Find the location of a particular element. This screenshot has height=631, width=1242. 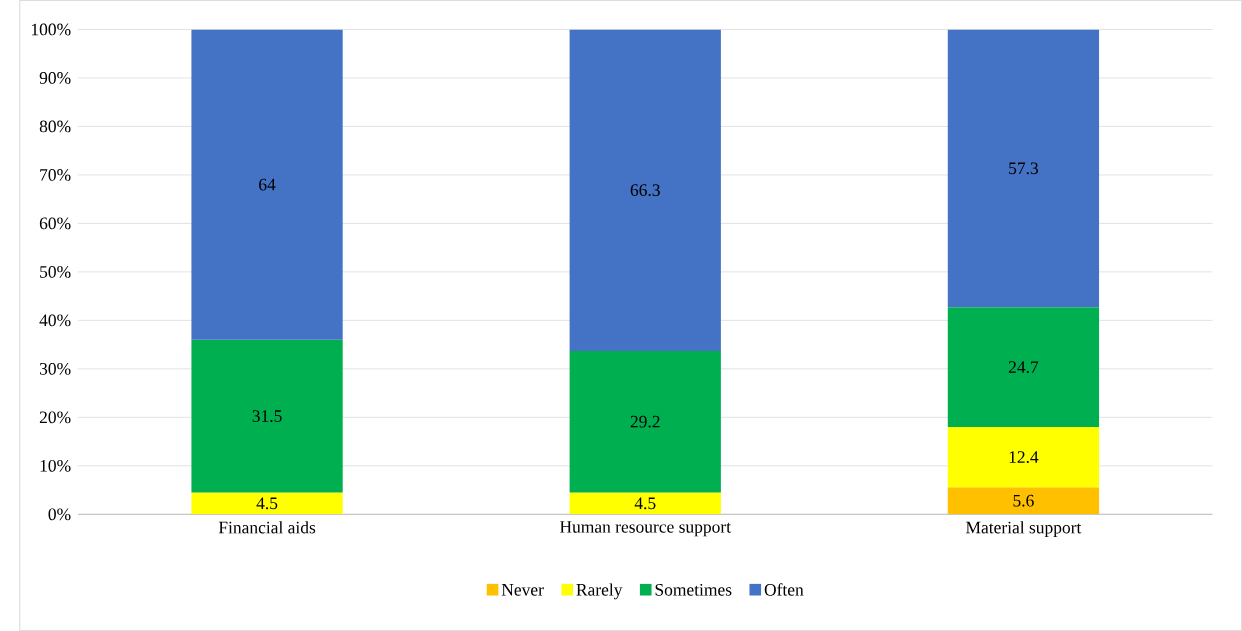

data-label: 29.2 is located at coordinates (645, 421).